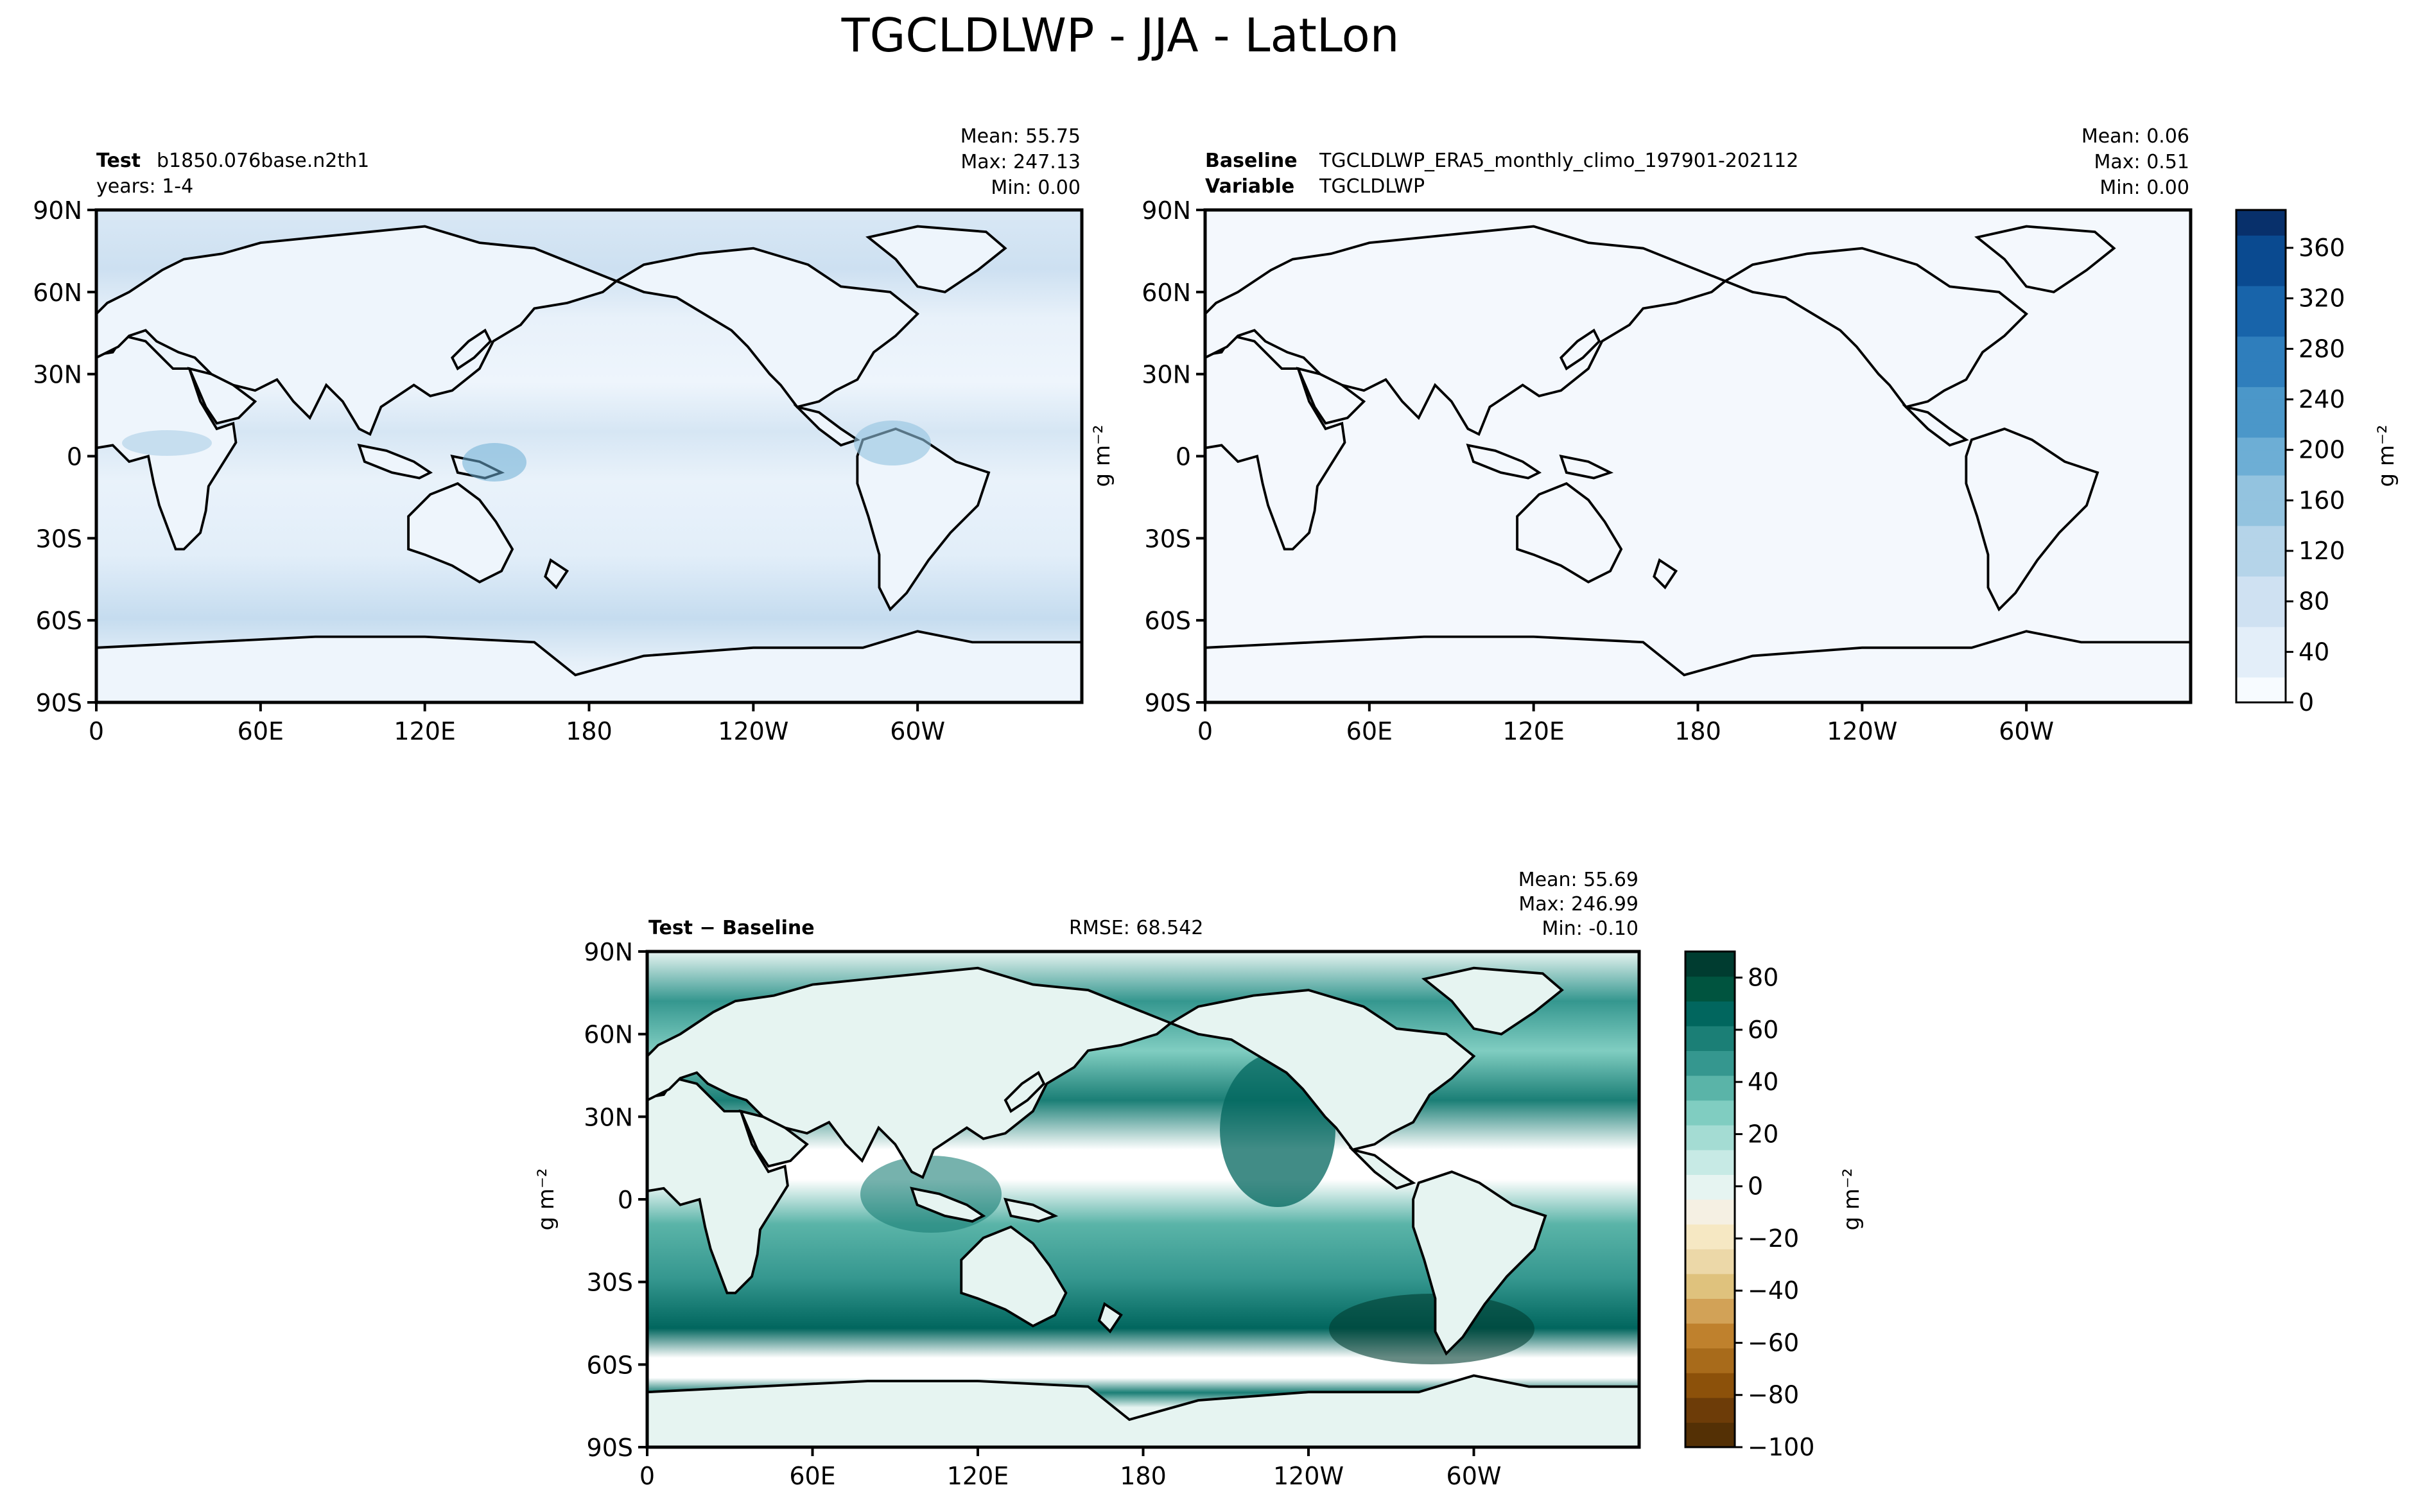  I want to click on test-ytick-label: 90S, so click(59, 703).